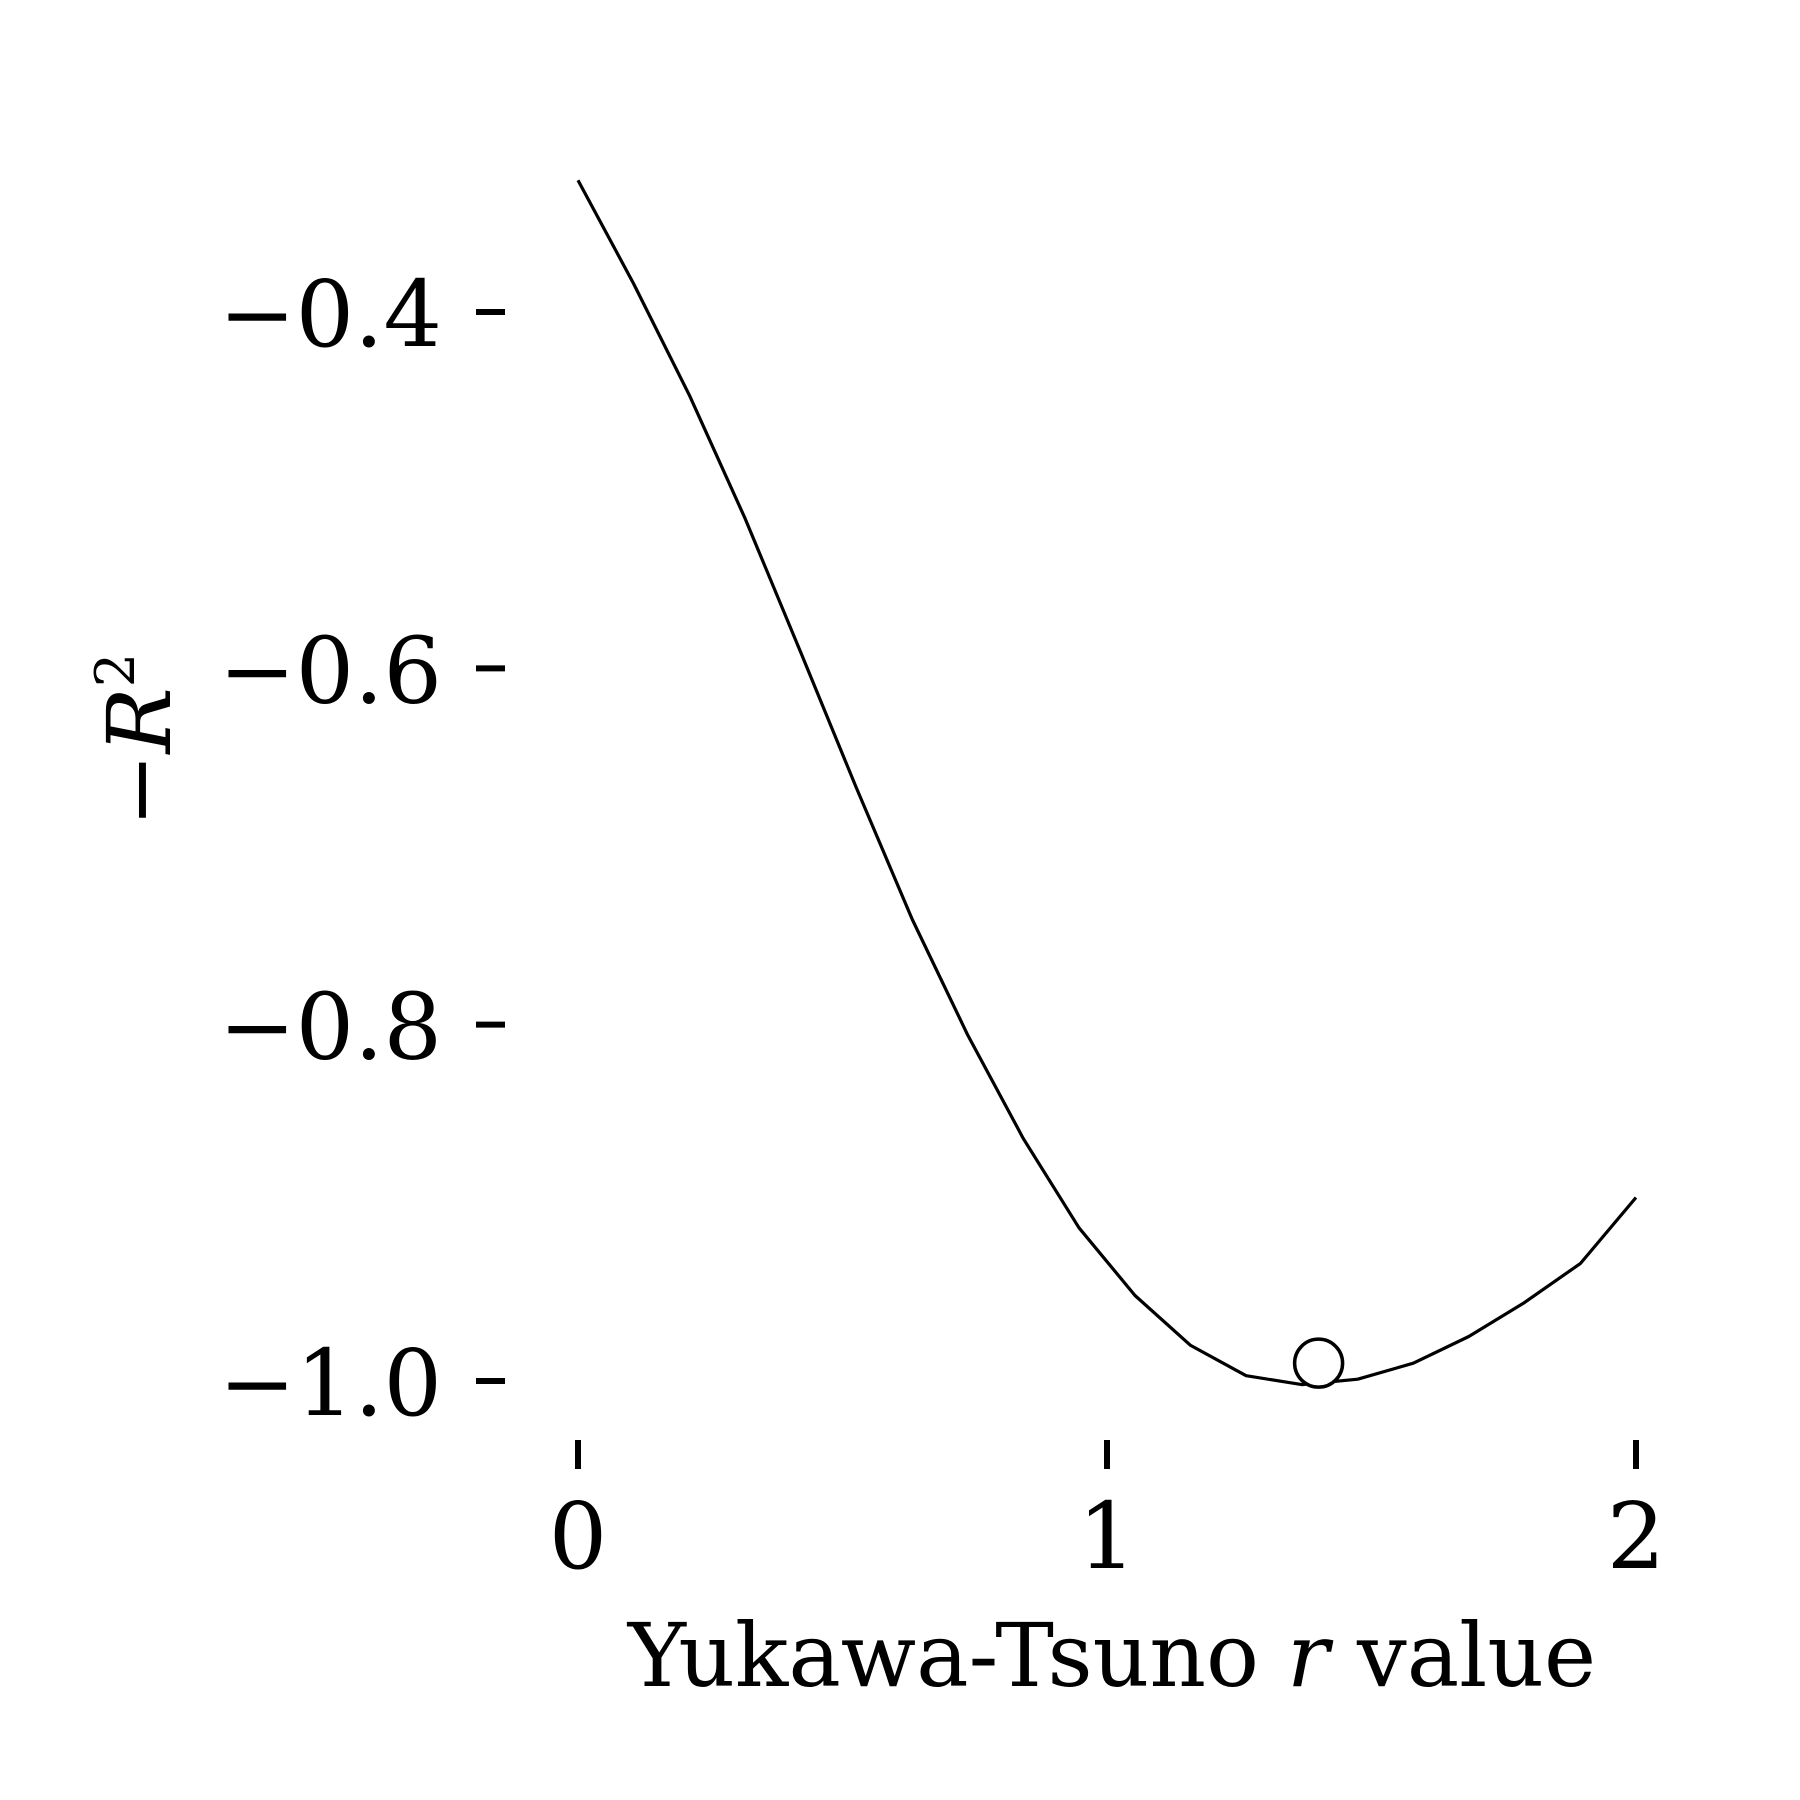 This screenshot has width=1800, height=1800. I want to click on x-axis-label-suffix: value, so click(1462, 1655).